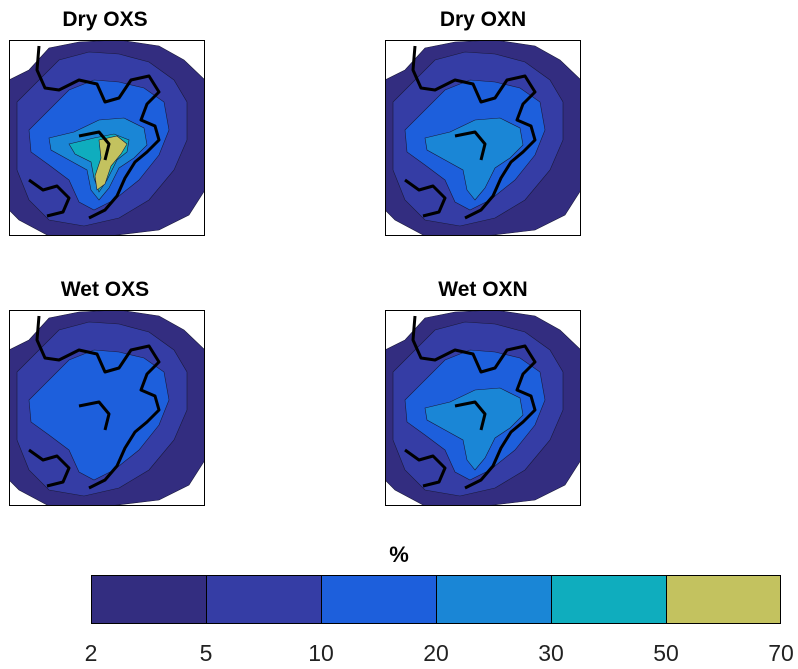 This screenshot has height=669, width=798. Describe the element at coordinates (551, 653) in the screenshot. I see `colorbar-tick-label: 30` at that location.